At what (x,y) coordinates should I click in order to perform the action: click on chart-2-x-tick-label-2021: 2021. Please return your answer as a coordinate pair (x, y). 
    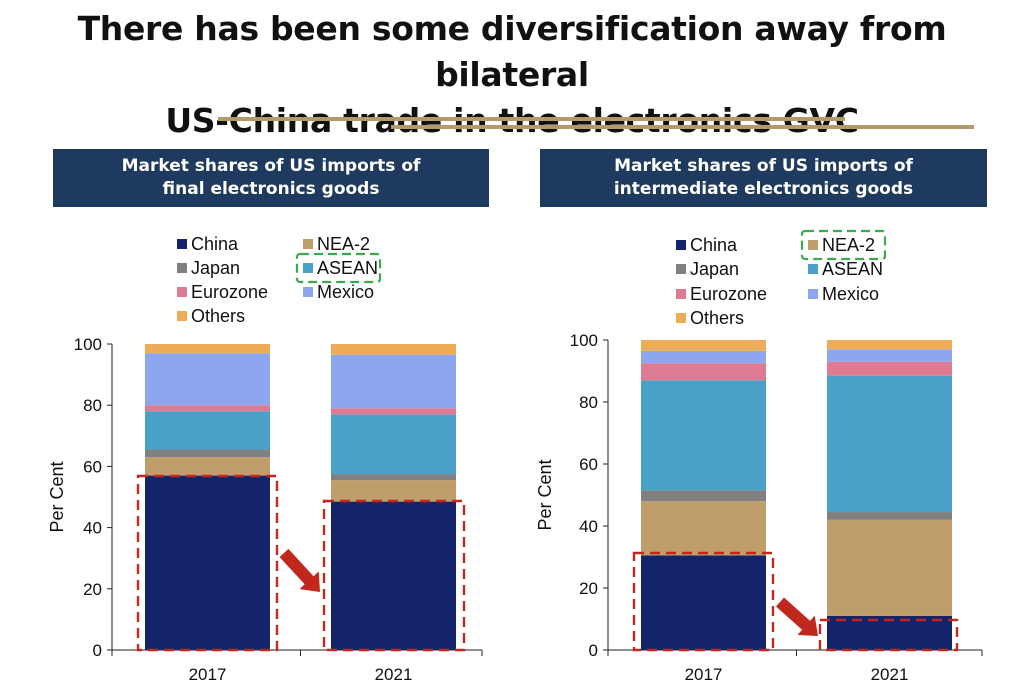
    Looking at the image, I should click on (890, 674).